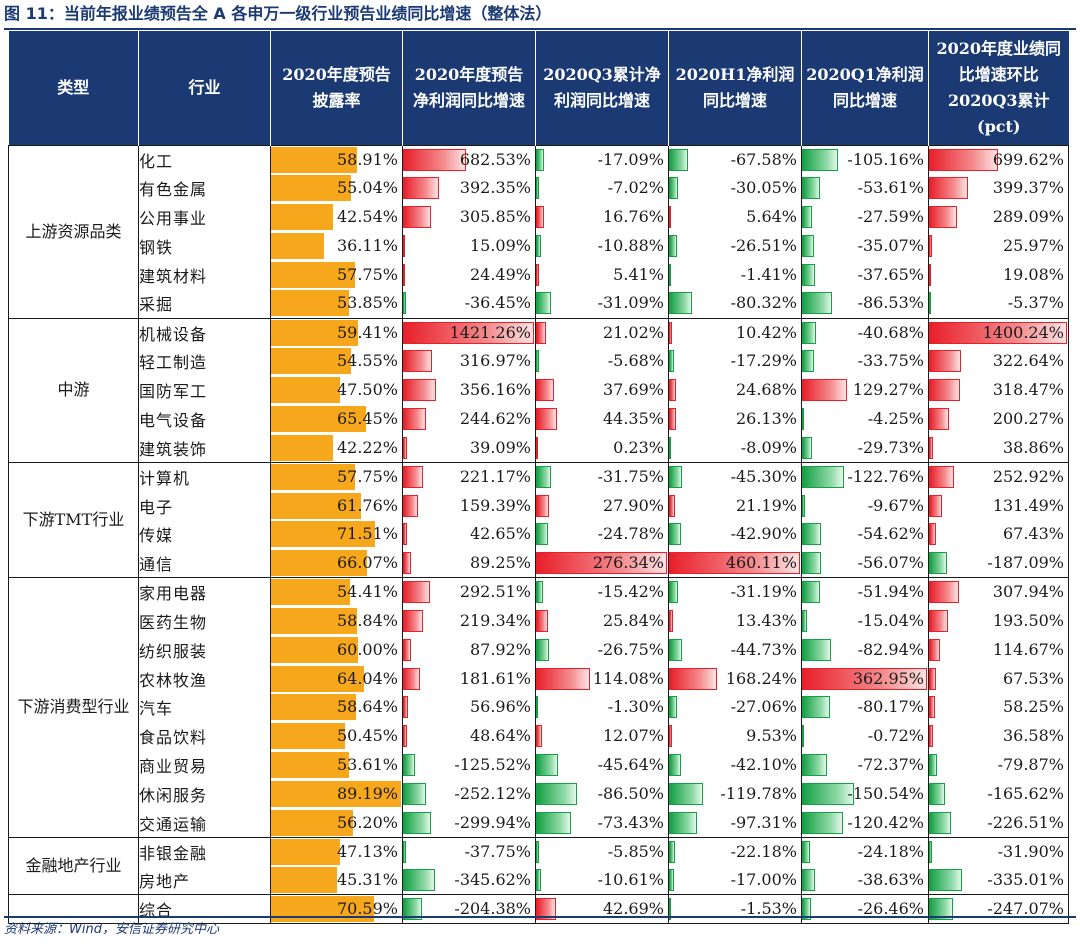  What do you see at coordinates (1025, 909) in the screenshot?
I see `value-label: -247.07%` at bounding box center [1025, 909].